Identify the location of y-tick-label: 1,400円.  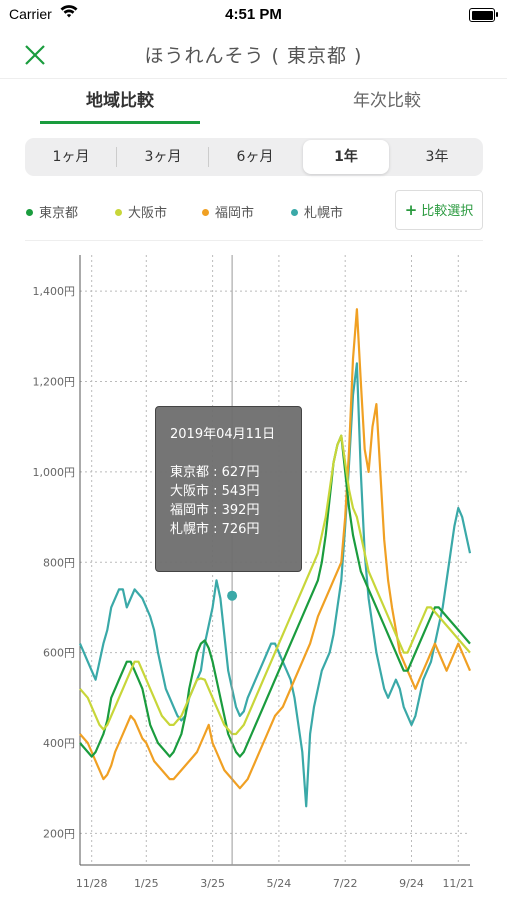
(54, 291).